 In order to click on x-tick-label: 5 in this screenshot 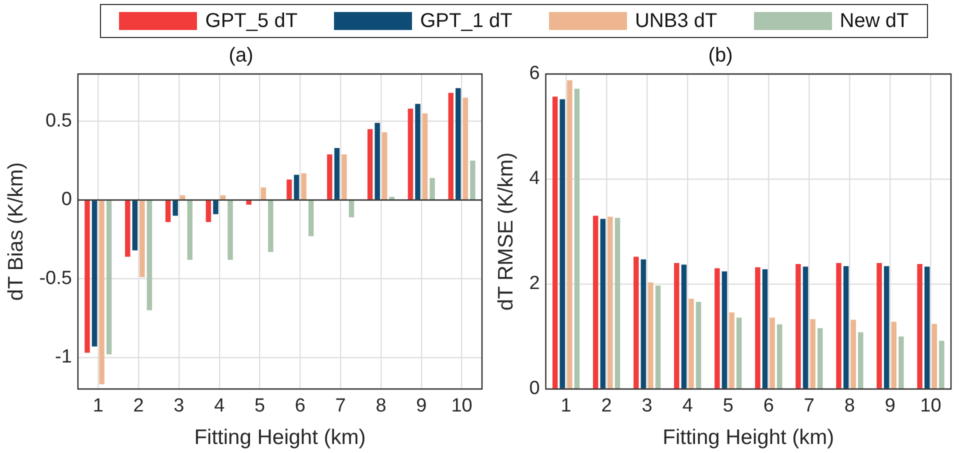, I will do `click(728, 406)`.